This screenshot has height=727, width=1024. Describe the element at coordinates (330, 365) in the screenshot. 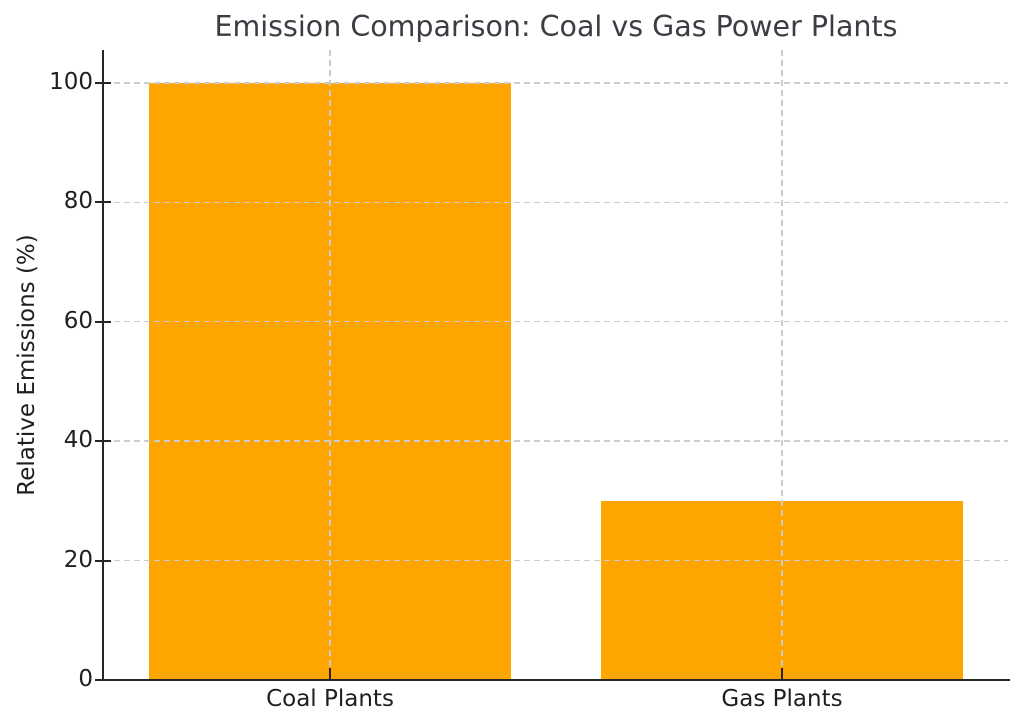

I see `gridline-v-coal-plants` at that location.